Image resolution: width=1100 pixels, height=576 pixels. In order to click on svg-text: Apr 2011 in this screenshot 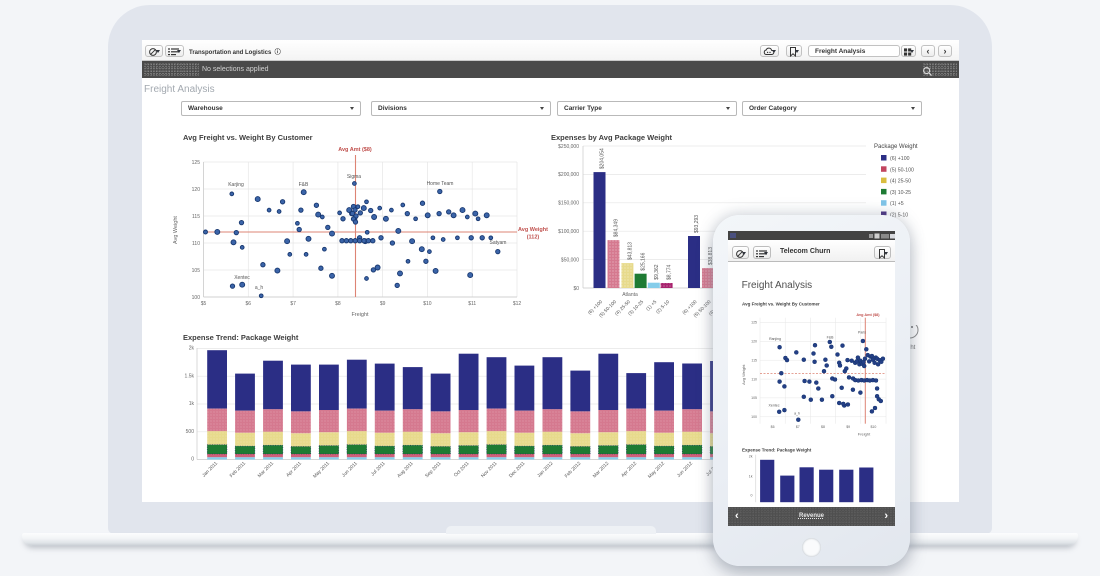, I will do `click(294, 469)`.